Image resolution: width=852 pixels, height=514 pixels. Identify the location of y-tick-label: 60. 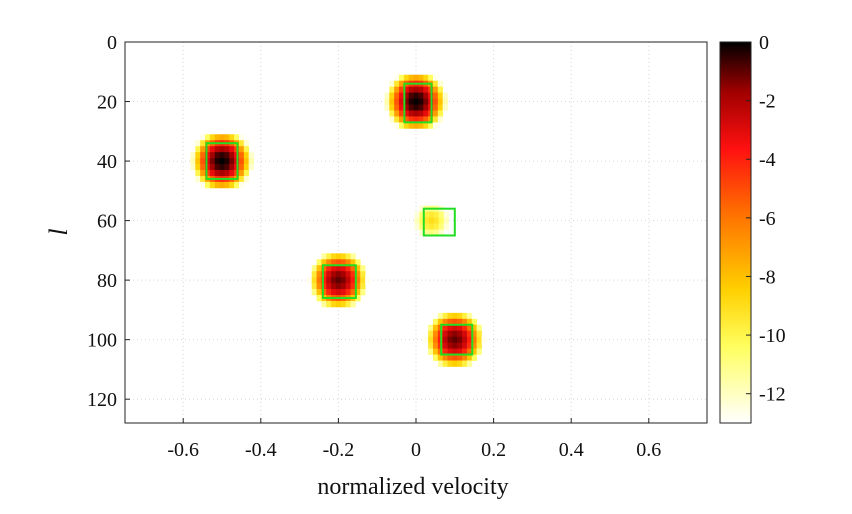
(107, 222).